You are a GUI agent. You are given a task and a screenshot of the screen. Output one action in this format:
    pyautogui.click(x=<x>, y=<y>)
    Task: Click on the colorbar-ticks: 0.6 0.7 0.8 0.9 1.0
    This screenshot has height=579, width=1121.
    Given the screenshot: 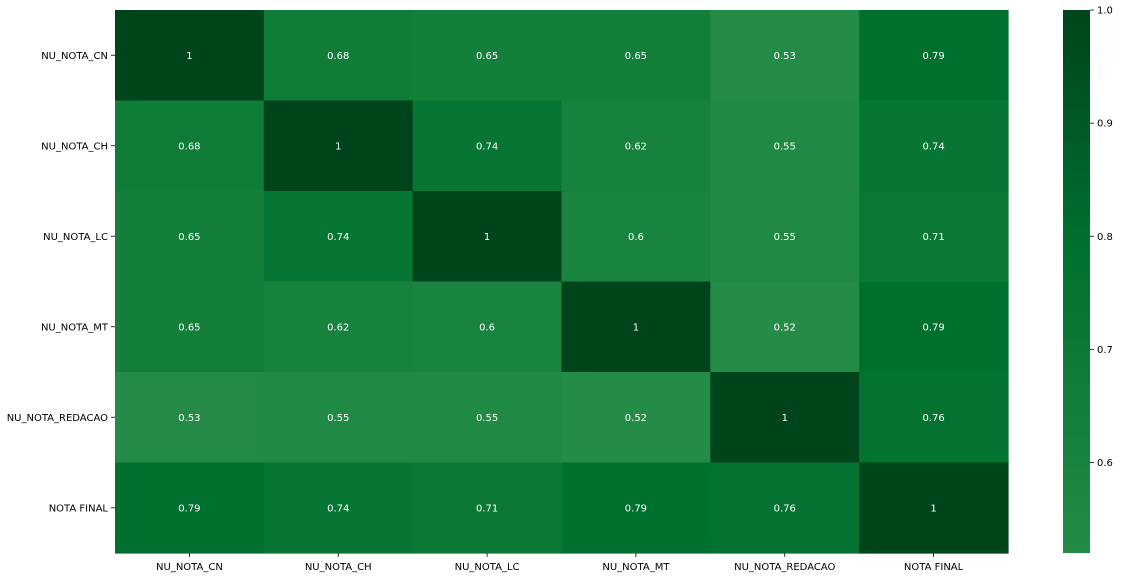 What is the action you would take?
    pyautogui.click(x=1101, y=237)
    